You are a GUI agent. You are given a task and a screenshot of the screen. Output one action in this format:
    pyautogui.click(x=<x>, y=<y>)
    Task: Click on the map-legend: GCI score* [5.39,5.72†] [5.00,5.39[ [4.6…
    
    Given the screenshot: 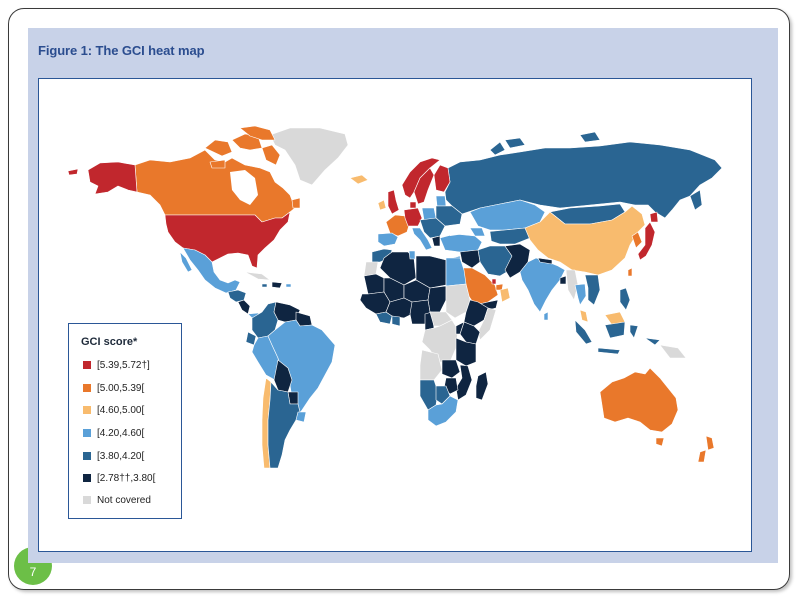 What is the action you would take?
    pyautogui.click(x=125, y=421)
    